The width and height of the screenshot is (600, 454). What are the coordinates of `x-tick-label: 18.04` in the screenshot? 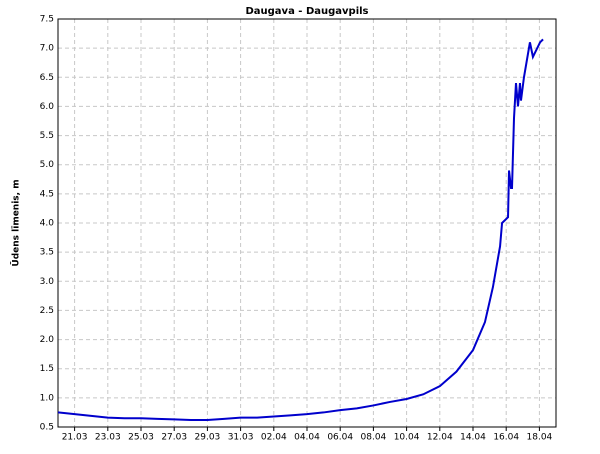 It's located at (540, 438).